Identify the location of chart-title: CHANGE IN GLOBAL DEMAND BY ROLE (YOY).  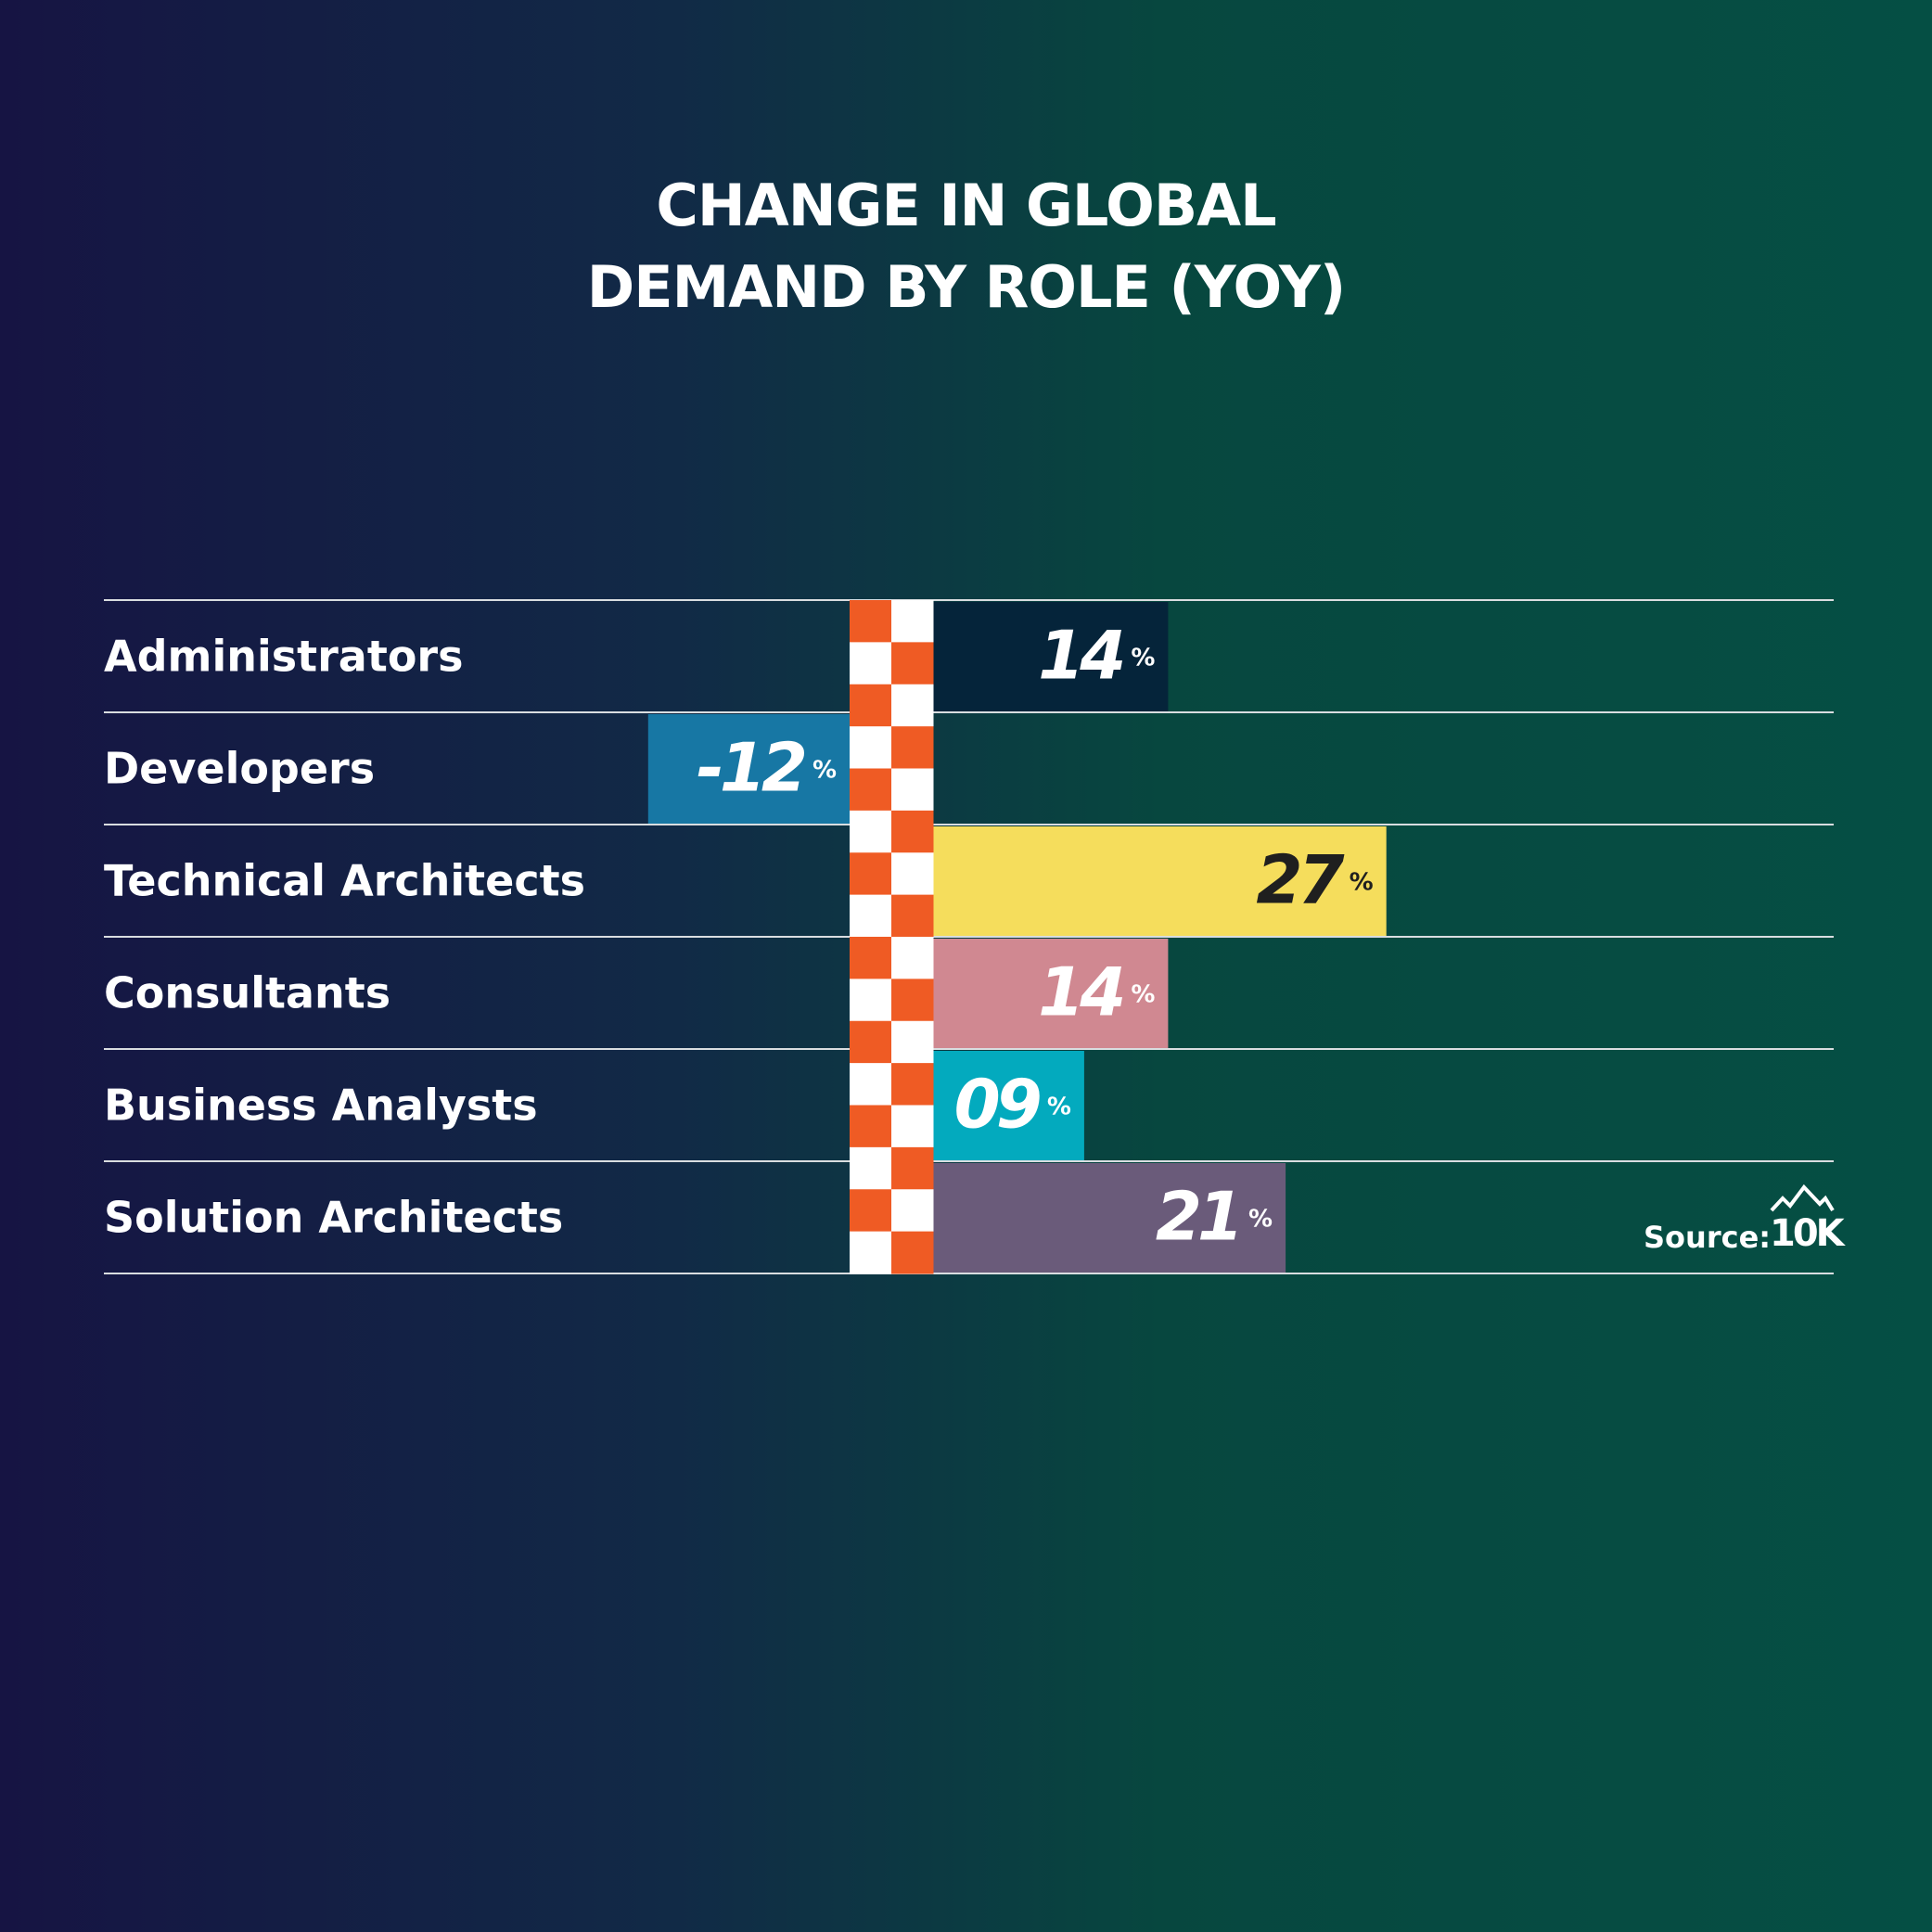
(966, 246).